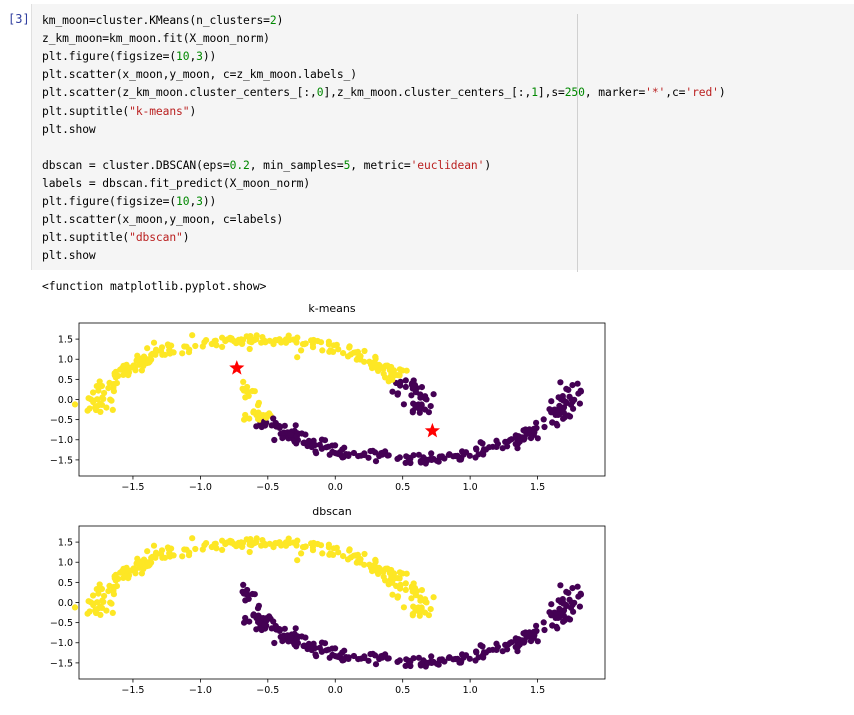 Image resolution: width=854 pixels, height=715 pixels. I want to click on cell-prompt: [3], so click(19, 19).